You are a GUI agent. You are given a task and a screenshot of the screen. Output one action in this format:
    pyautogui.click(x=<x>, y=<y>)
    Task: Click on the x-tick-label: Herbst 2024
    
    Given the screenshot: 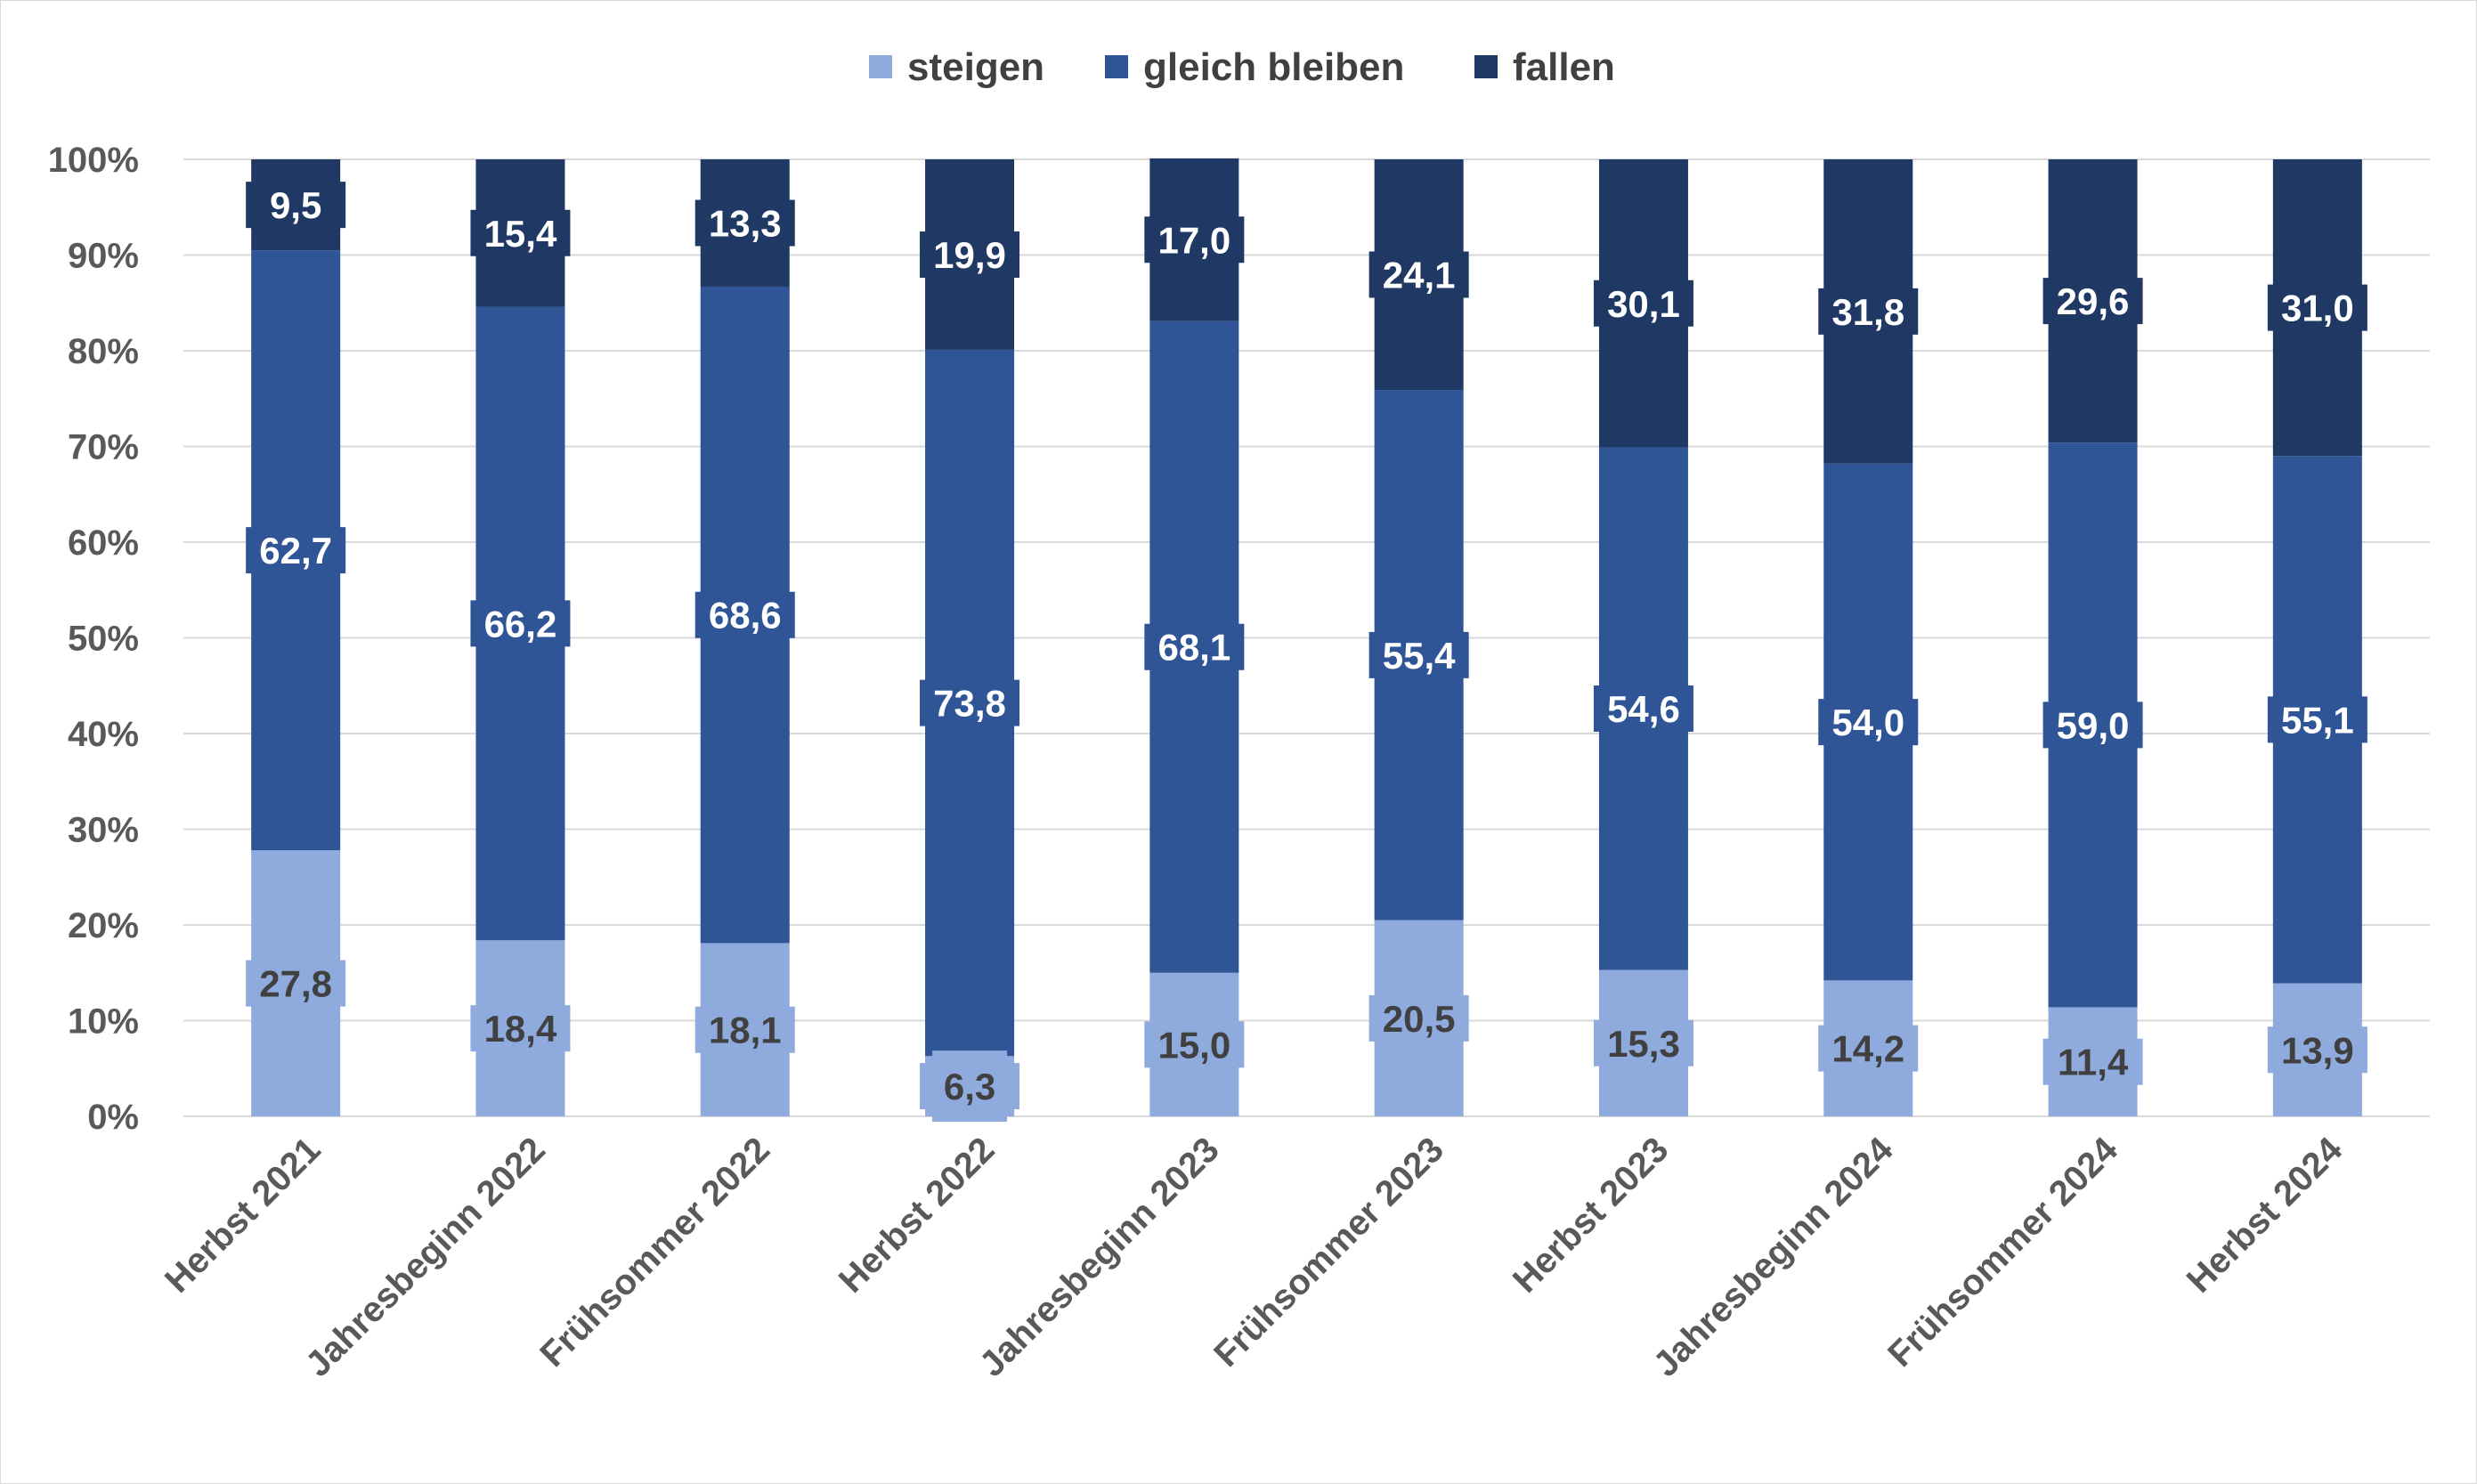 What is the action you would take?
    pyautogui.click(x=2265, y=1215)
    